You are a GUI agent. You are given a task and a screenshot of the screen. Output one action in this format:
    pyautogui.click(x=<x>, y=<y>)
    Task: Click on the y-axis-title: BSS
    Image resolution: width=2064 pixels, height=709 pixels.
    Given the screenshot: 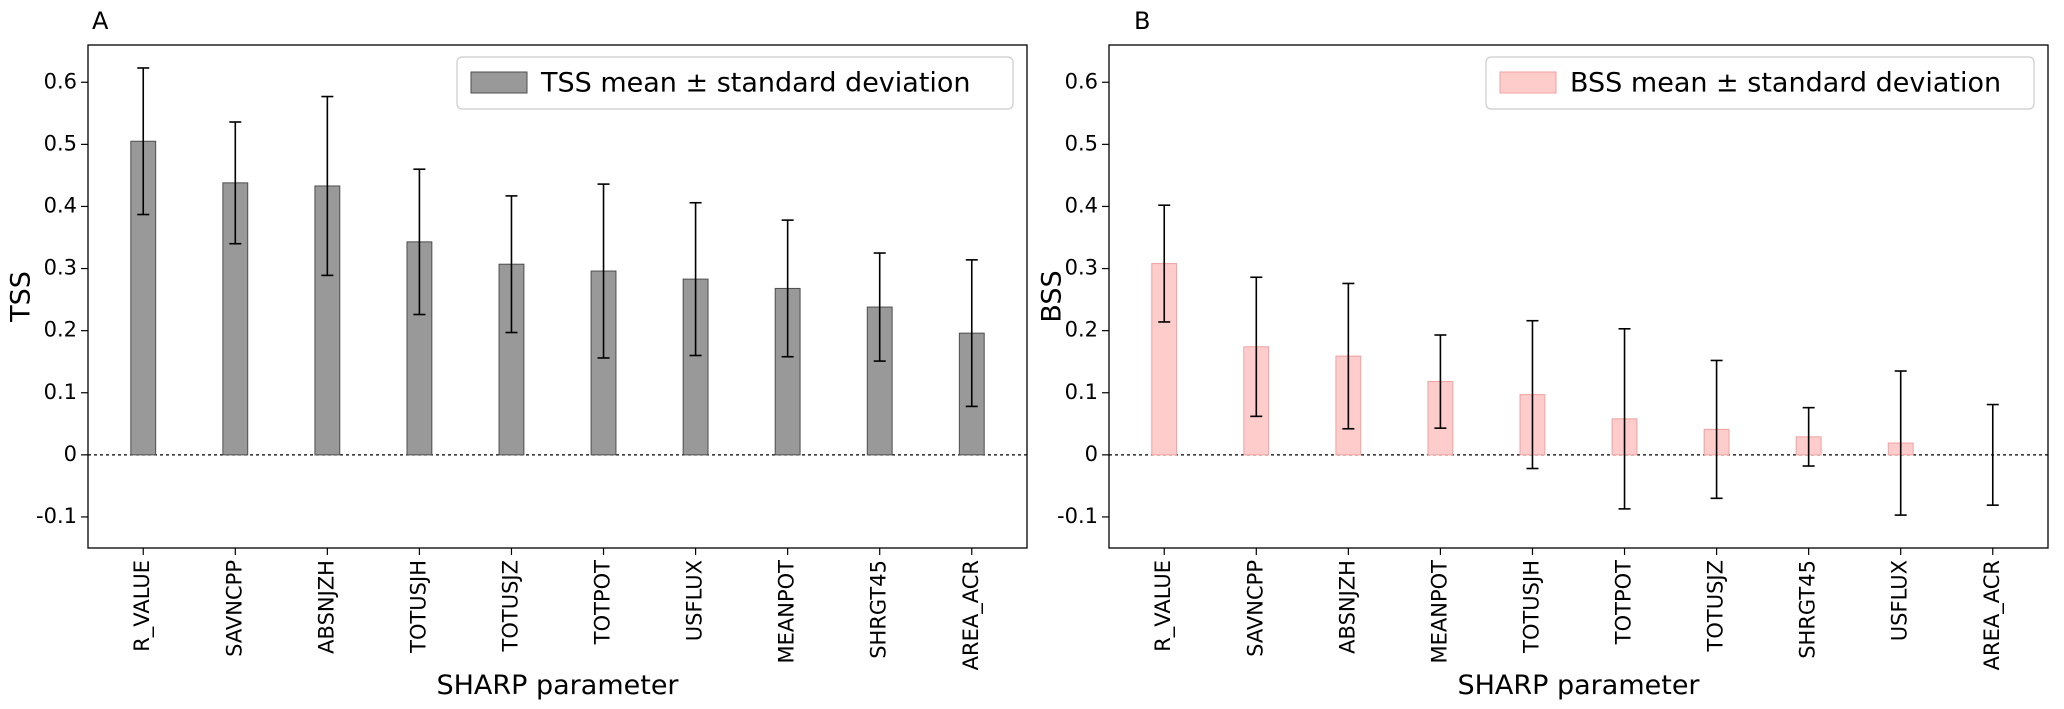 What is the action you would take?
    pyautogui.click(x=1052, y=296)
    